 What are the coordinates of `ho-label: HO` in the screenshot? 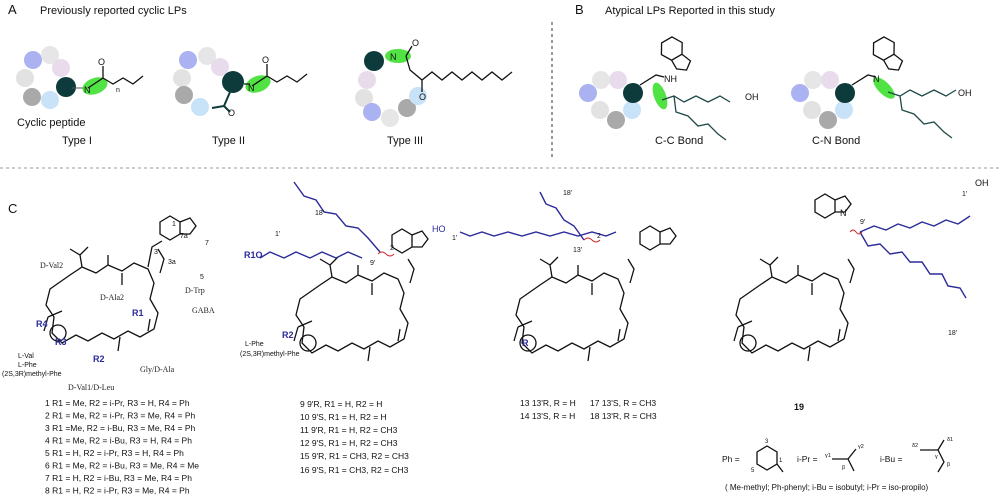 It's located at (439, 229).